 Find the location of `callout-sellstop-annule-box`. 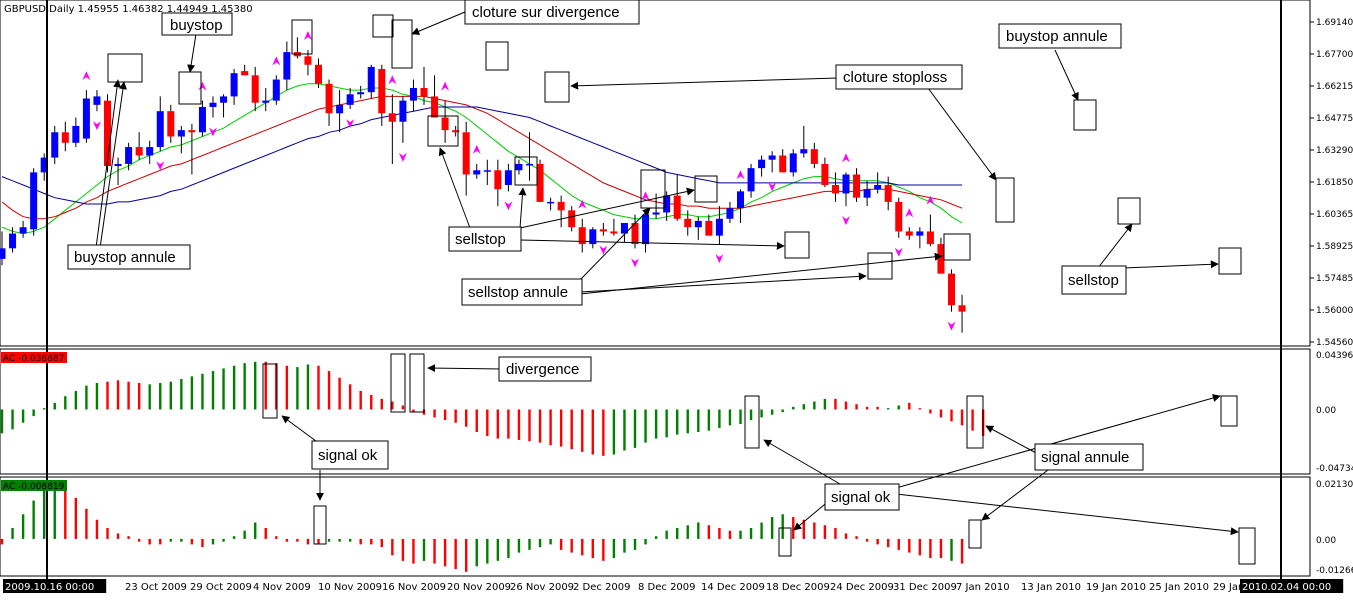

callout-sellstop-annule-box is located at coordinates (522, 292).